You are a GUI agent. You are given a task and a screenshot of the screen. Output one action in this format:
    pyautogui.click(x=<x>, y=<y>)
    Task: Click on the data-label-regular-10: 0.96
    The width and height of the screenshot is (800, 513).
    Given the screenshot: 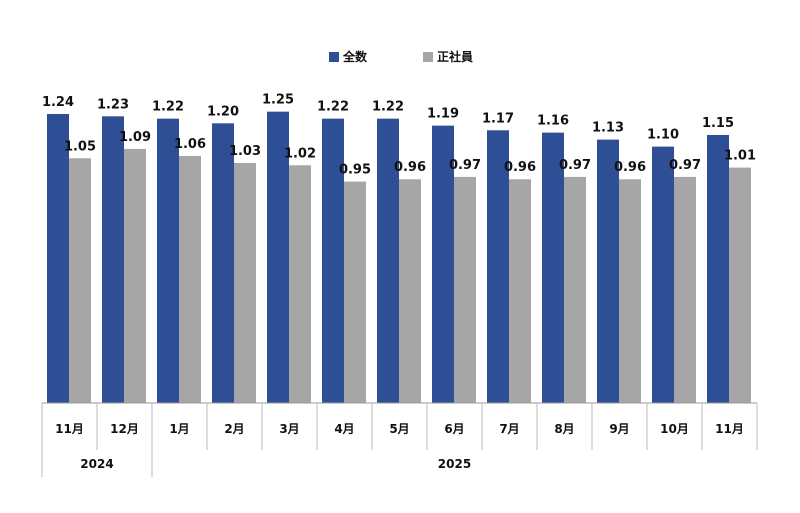 What is the action you would take?
    pyautogui.click(x=630, y=167)
    